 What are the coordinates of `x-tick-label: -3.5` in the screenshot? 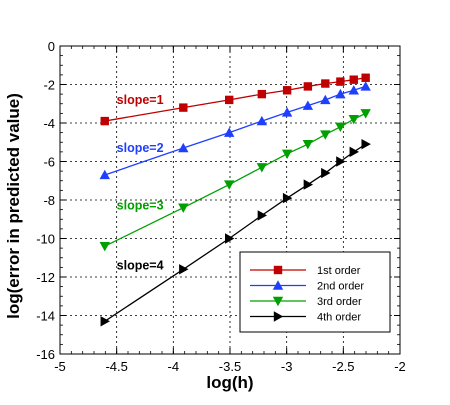 It's located at (230, 366).